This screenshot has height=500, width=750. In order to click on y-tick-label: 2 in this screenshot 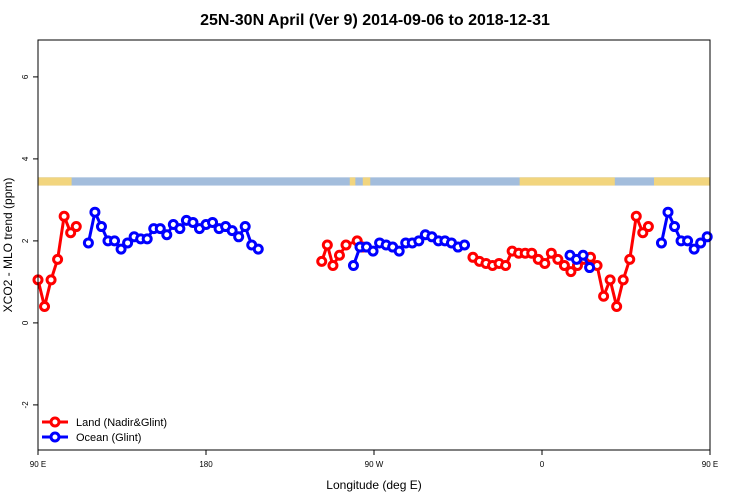, I will do `click(25, 240)`.